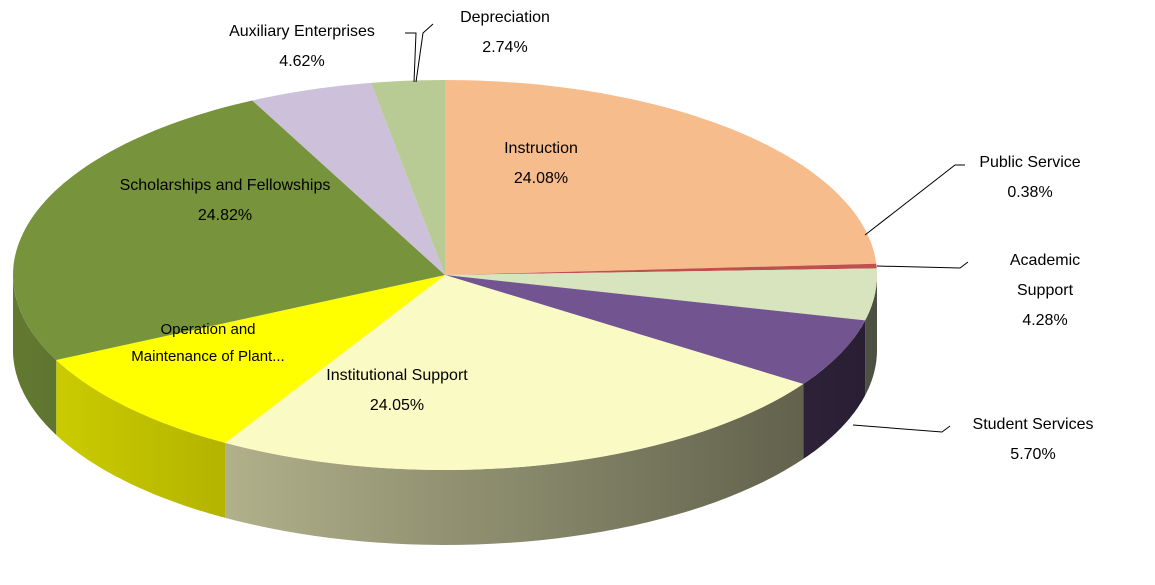 The image size is (1155, 585). I want to click on category-label: Depreciation, so click(505, 17).